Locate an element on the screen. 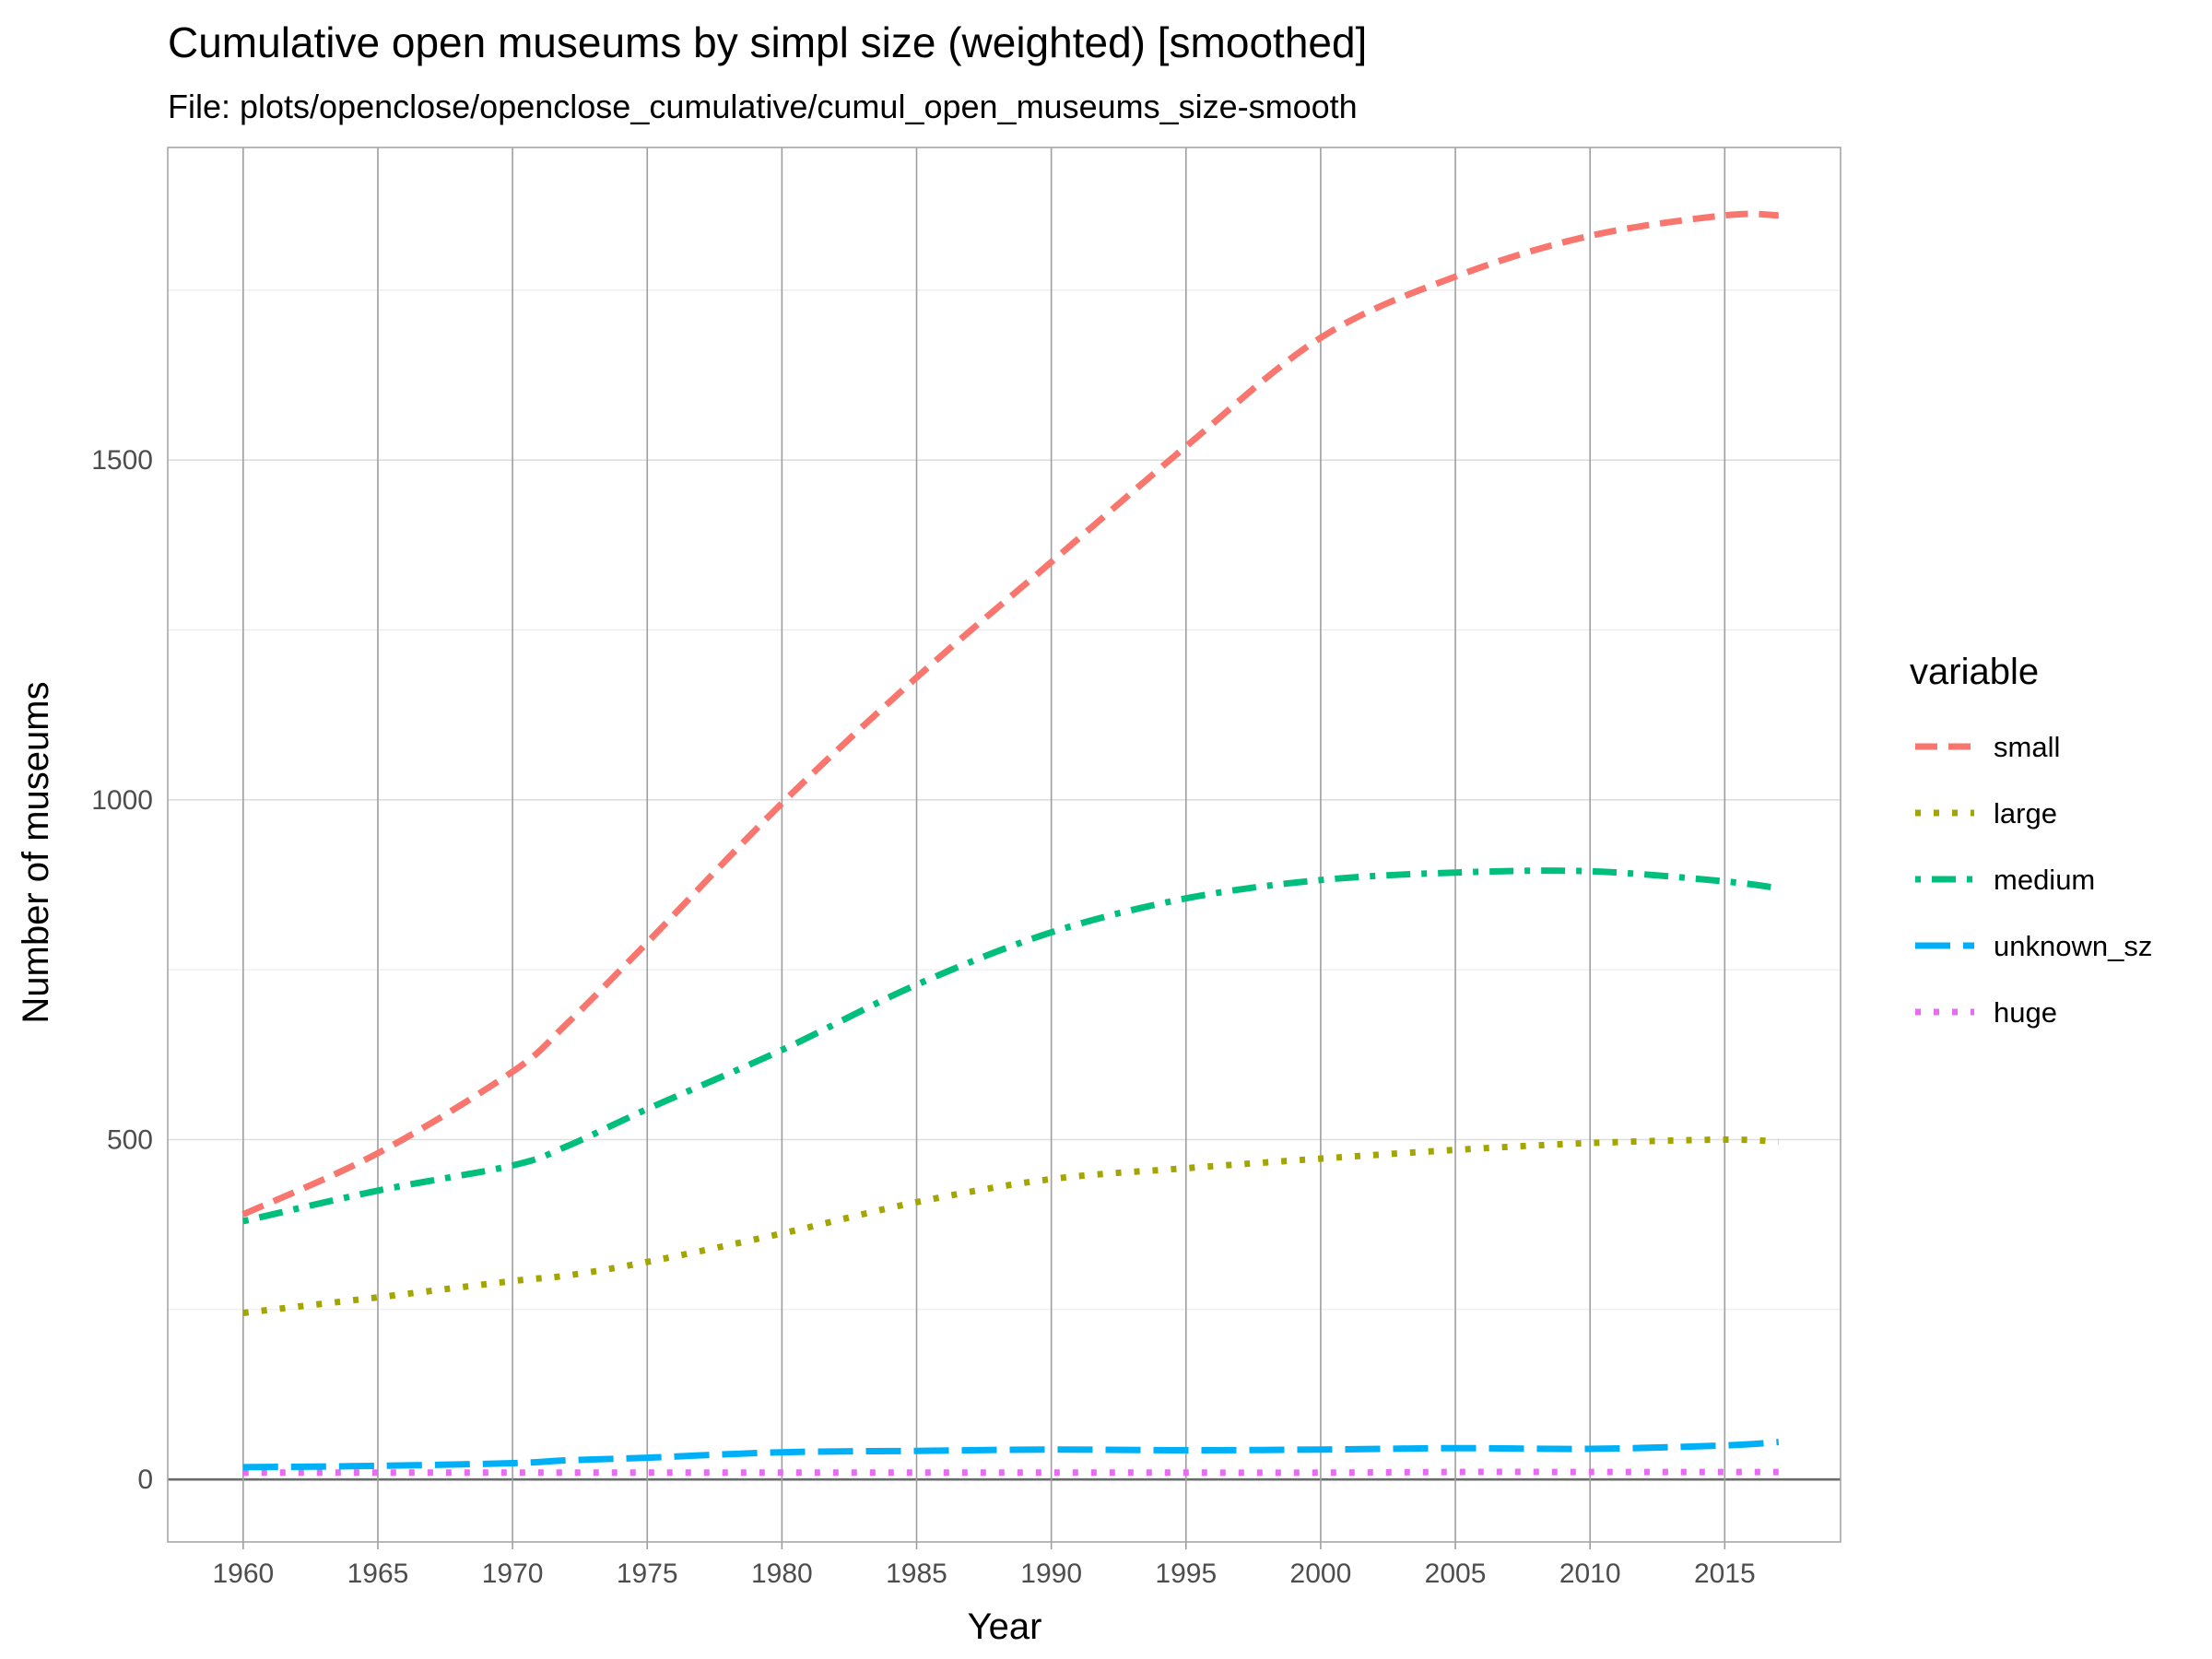  legend-label-huge: huge is located at coordinates (2025, 1012).